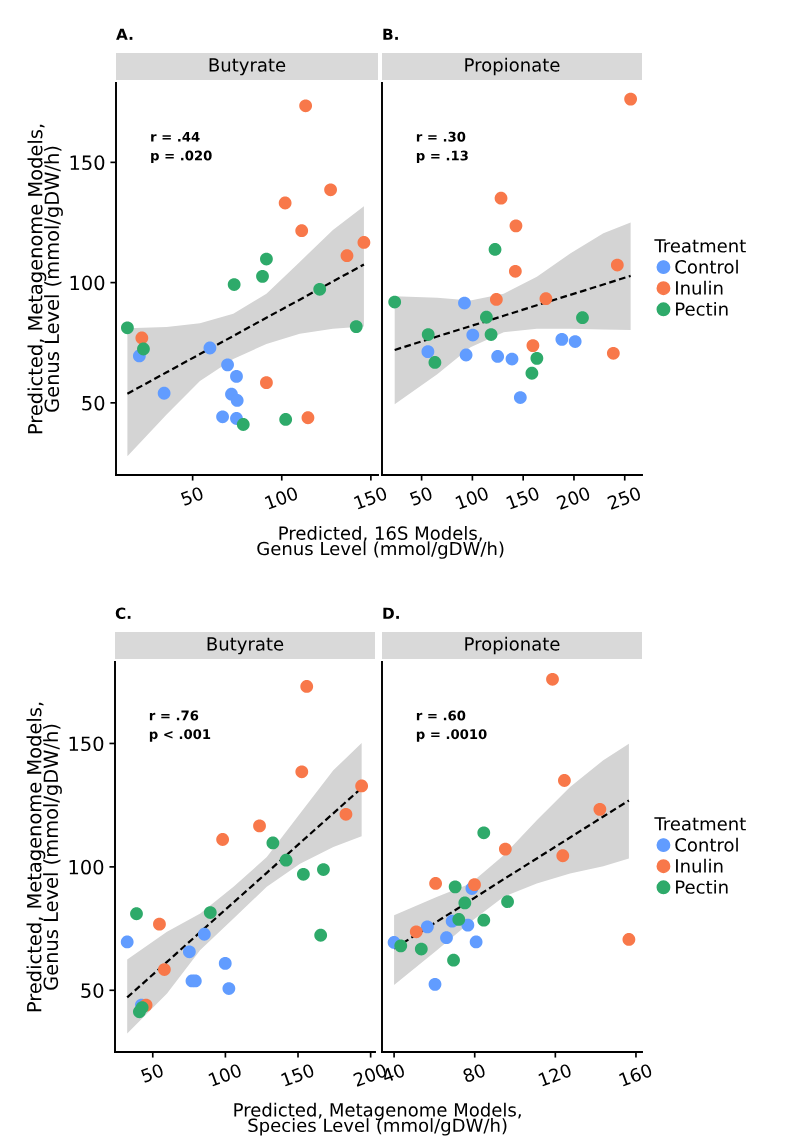 The height and width of the screenshot is (1145, 788). I want to click on x-axis-title: Predicted, Metagenome Models, Species Level (mmol/gDW/h), so click(377, 1119).